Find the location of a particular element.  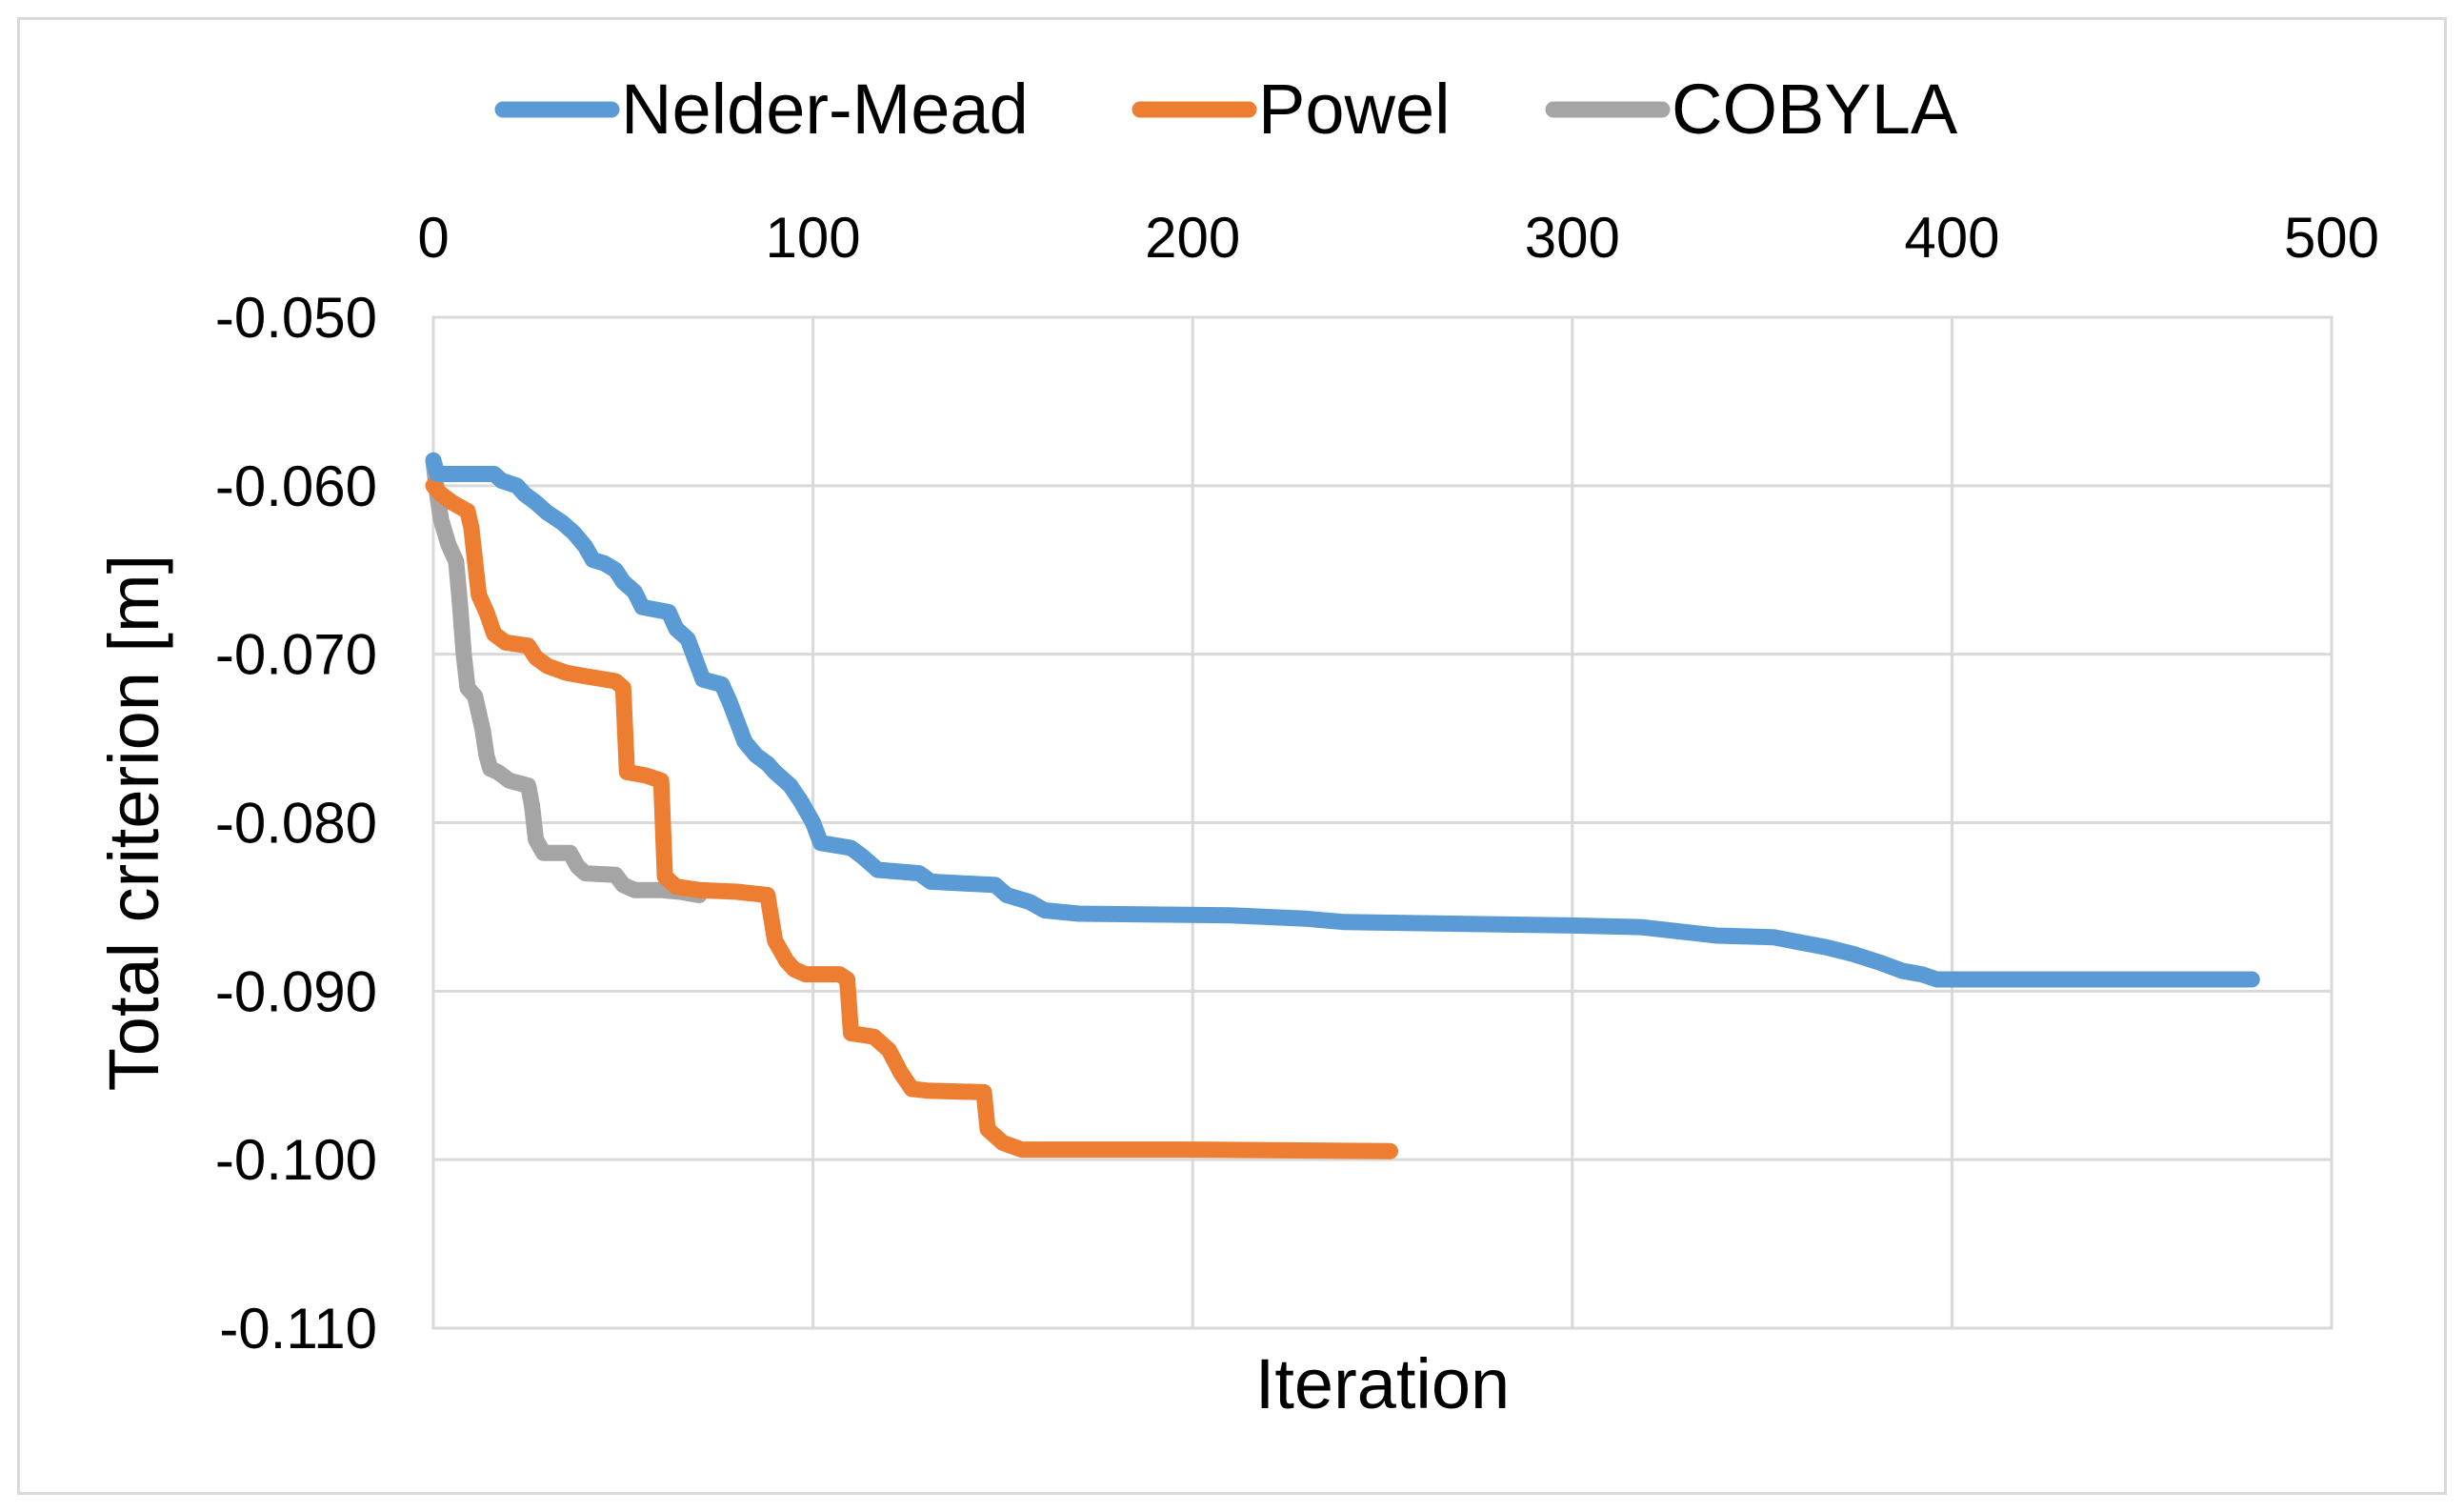

legend-label-nelder-mead: Nelder-Mead is located at coordinates (825, 109).